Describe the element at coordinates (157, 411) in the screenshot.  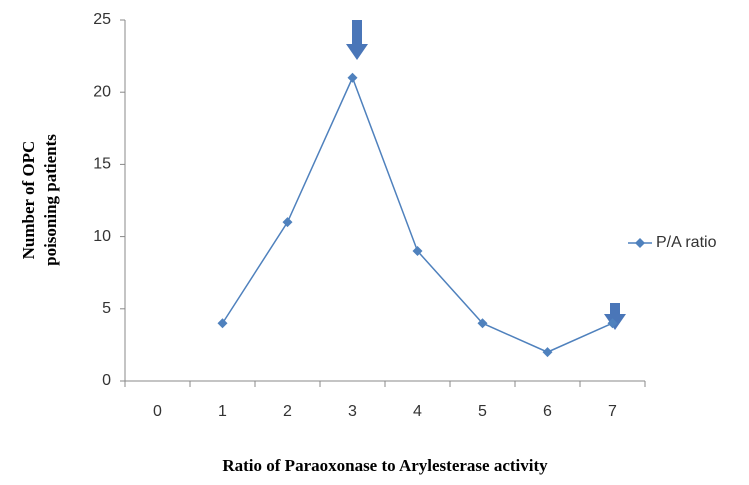
I see `x-tick-label: 0` at that location.